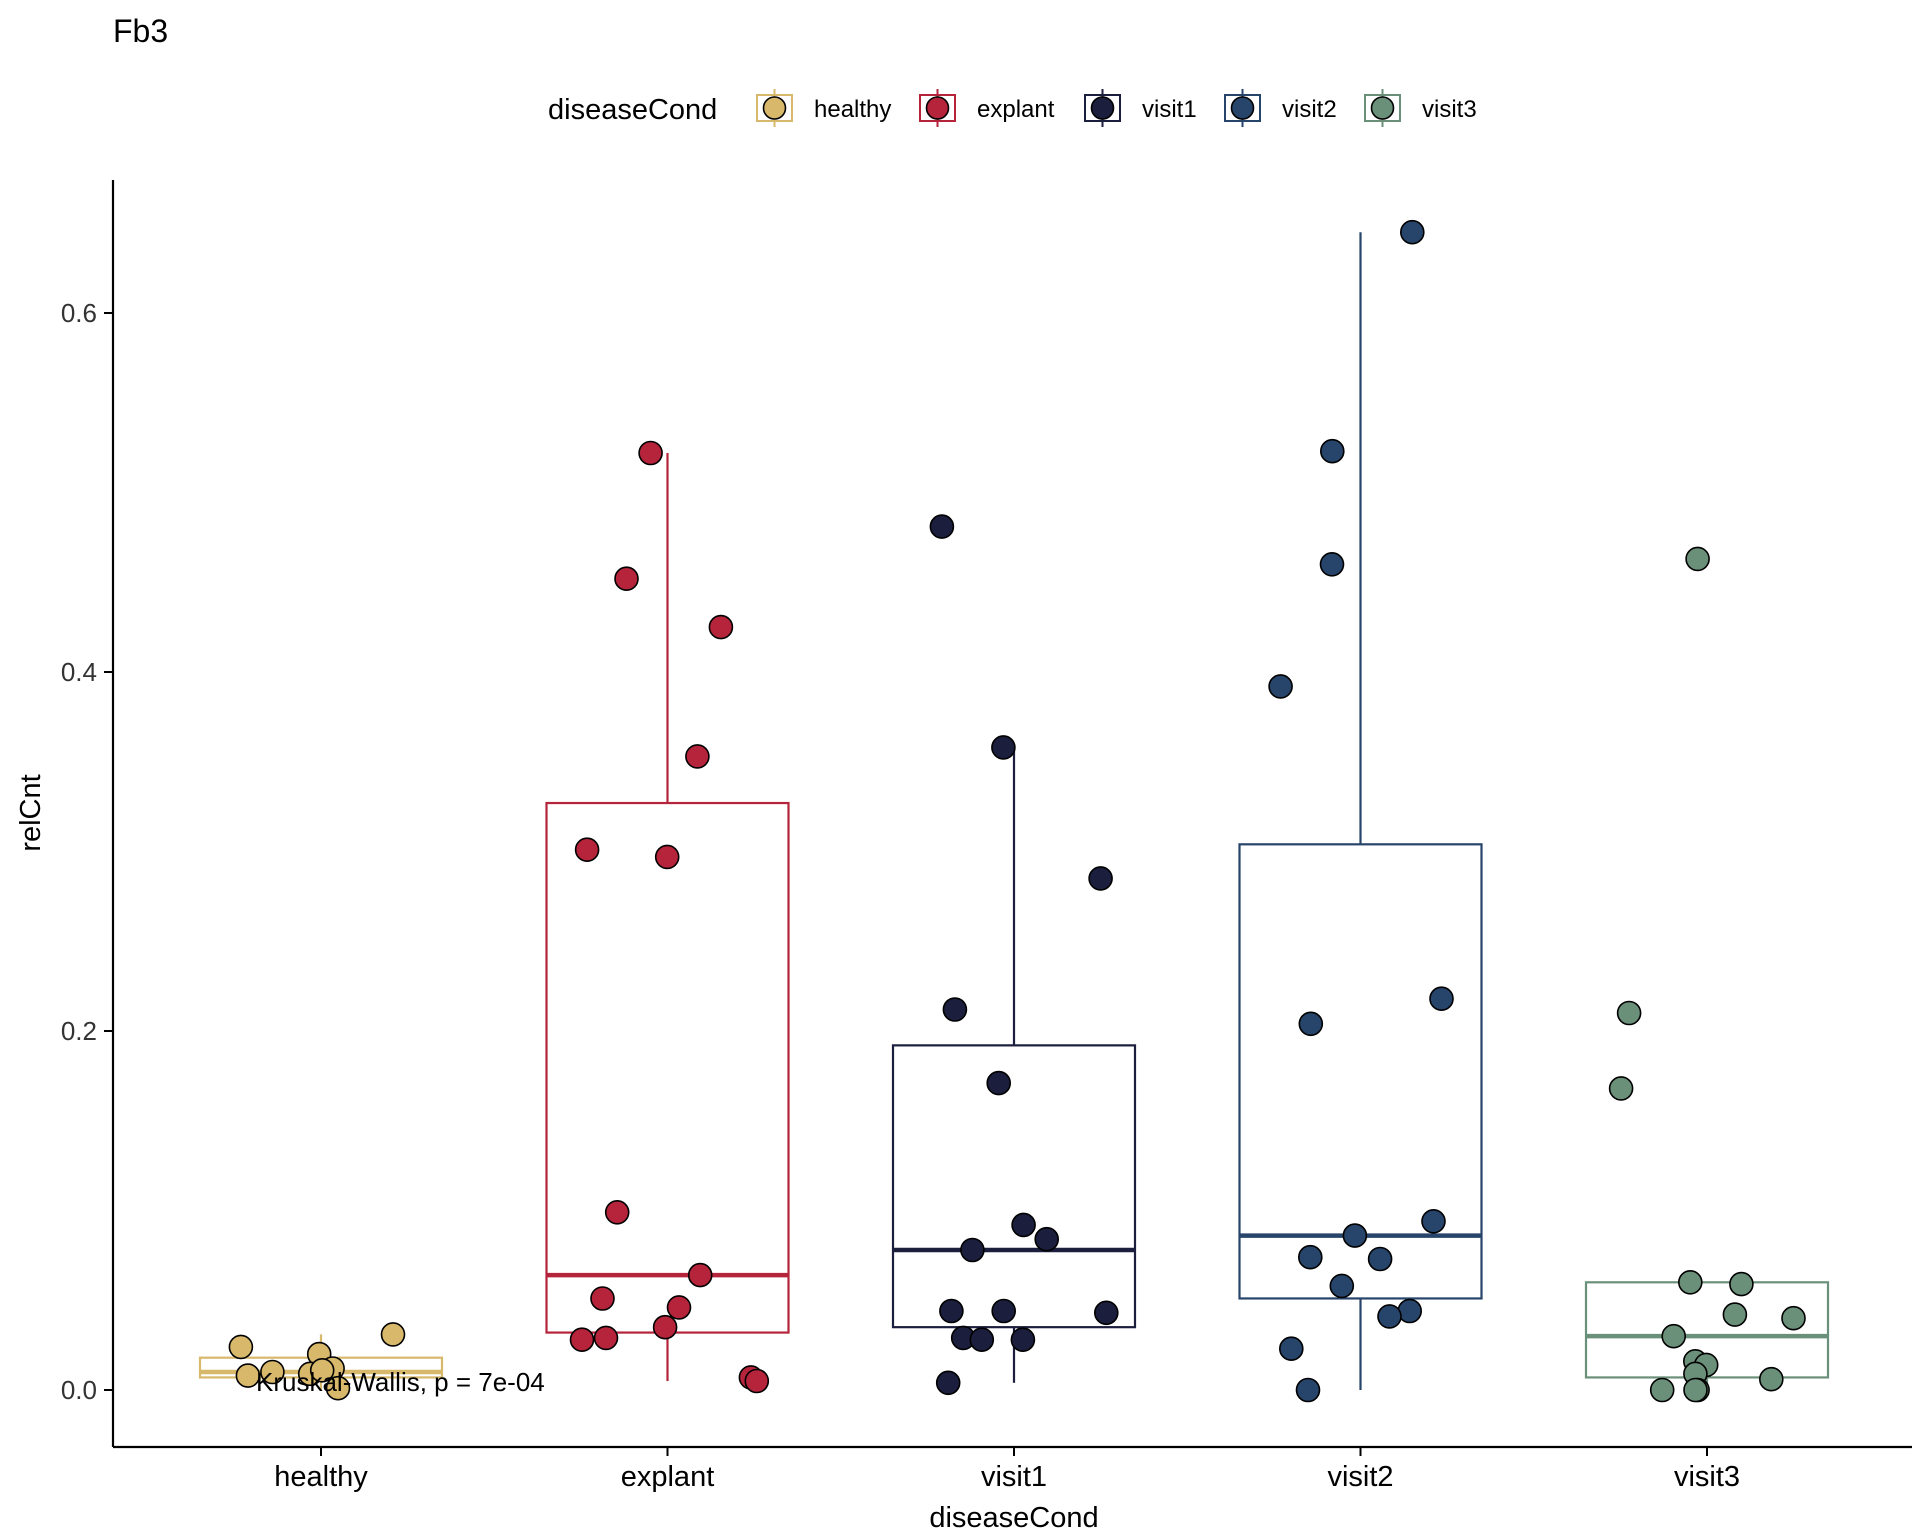 Image resolution: width=1920 pixels, height=1536 pixels. What do you see at coordinates (321, 1477) in the screenshot?
I see `x-tick-label: healthy` at bounding box center [321, 1477].